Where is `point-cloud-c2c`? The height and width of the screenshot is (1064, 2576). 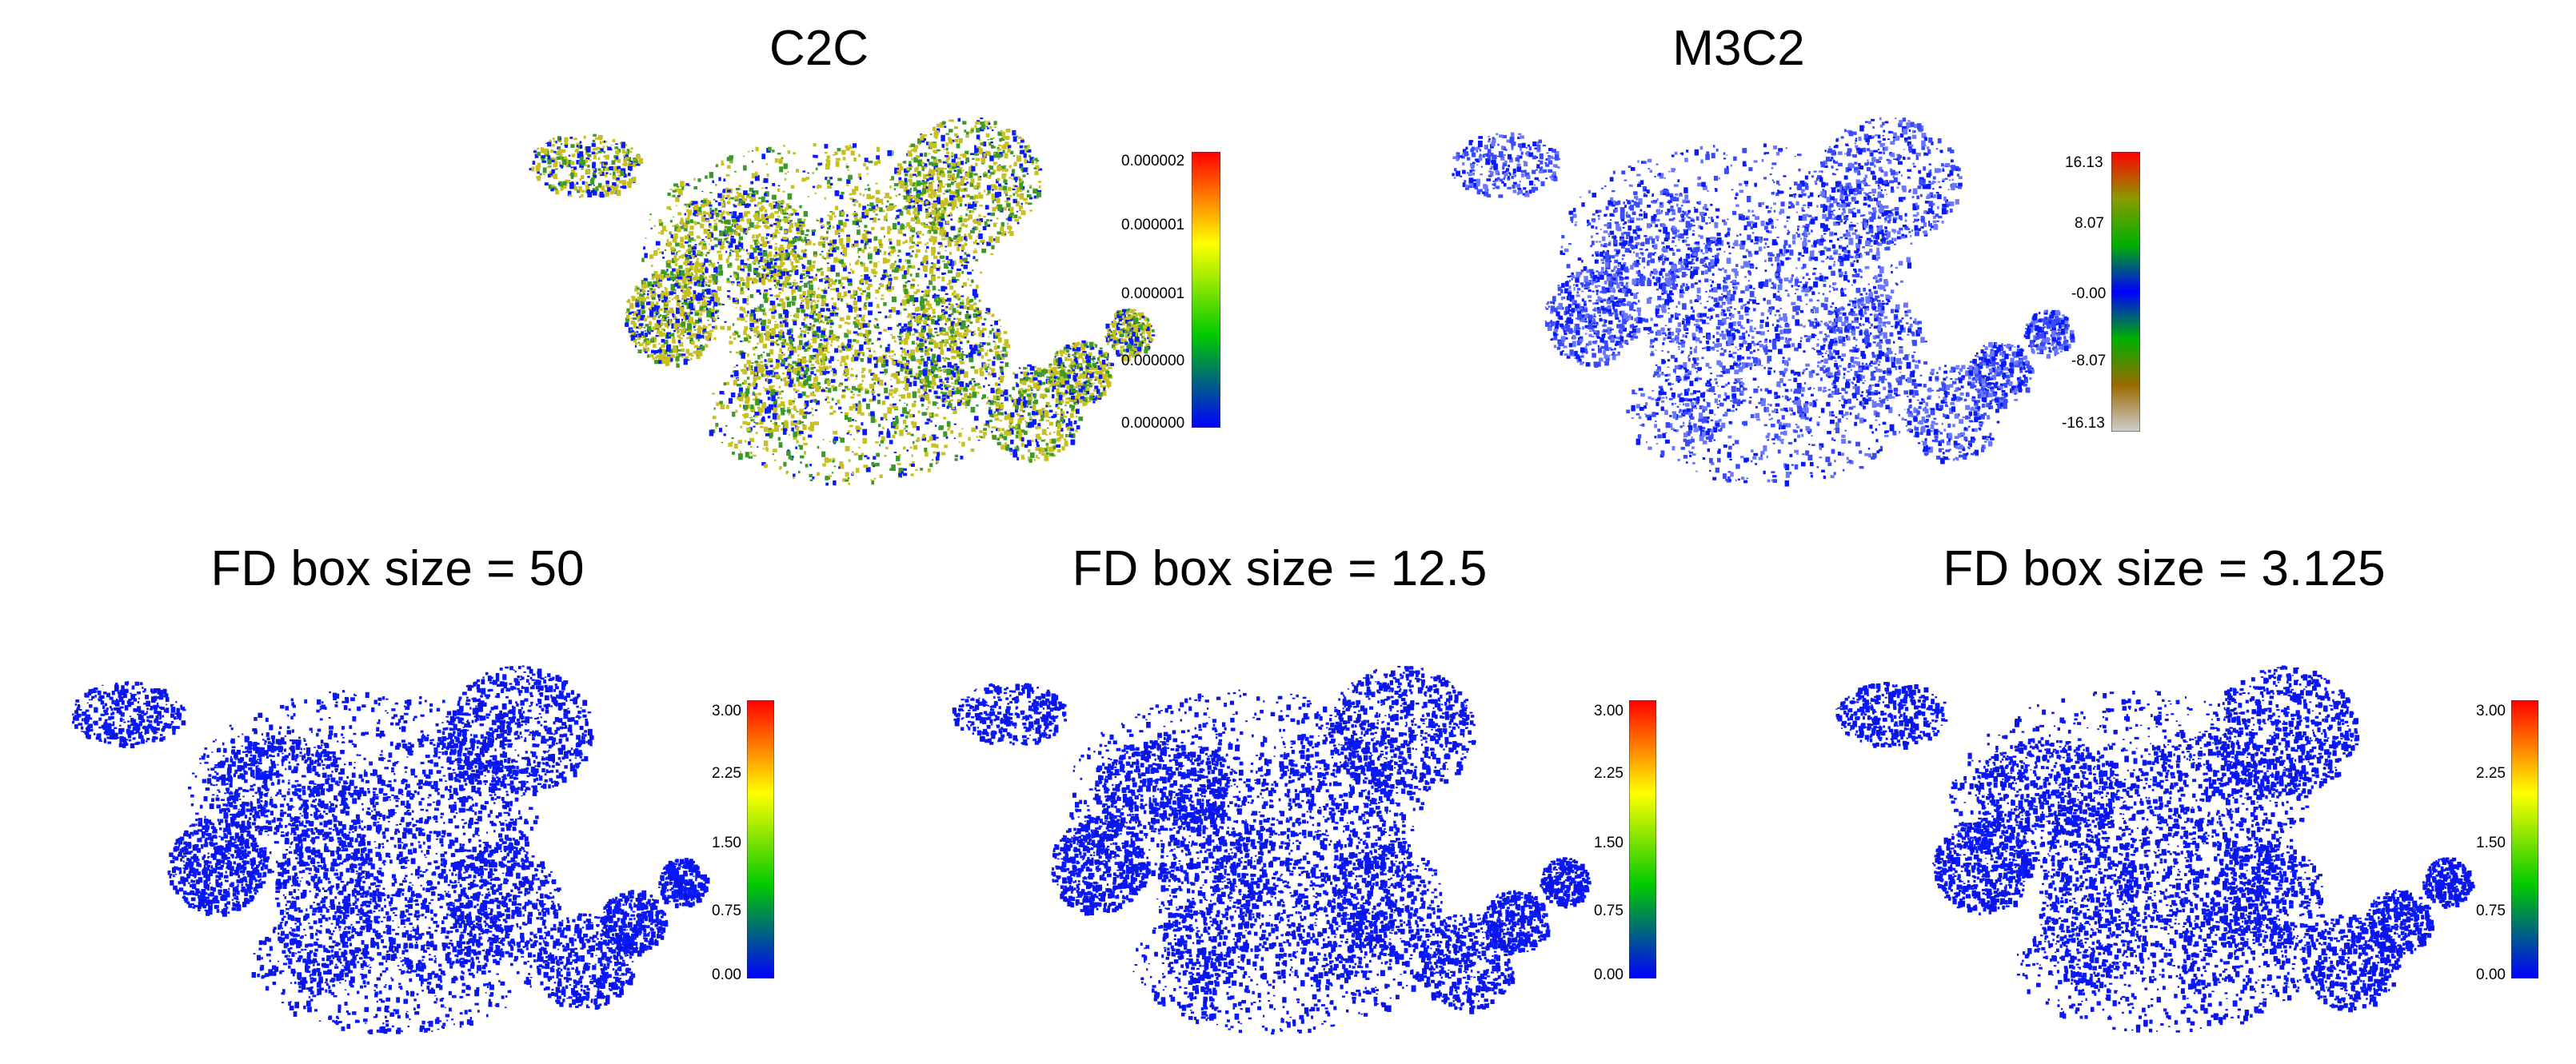
point-cloud-c2c is located at coordinates (856, 302).